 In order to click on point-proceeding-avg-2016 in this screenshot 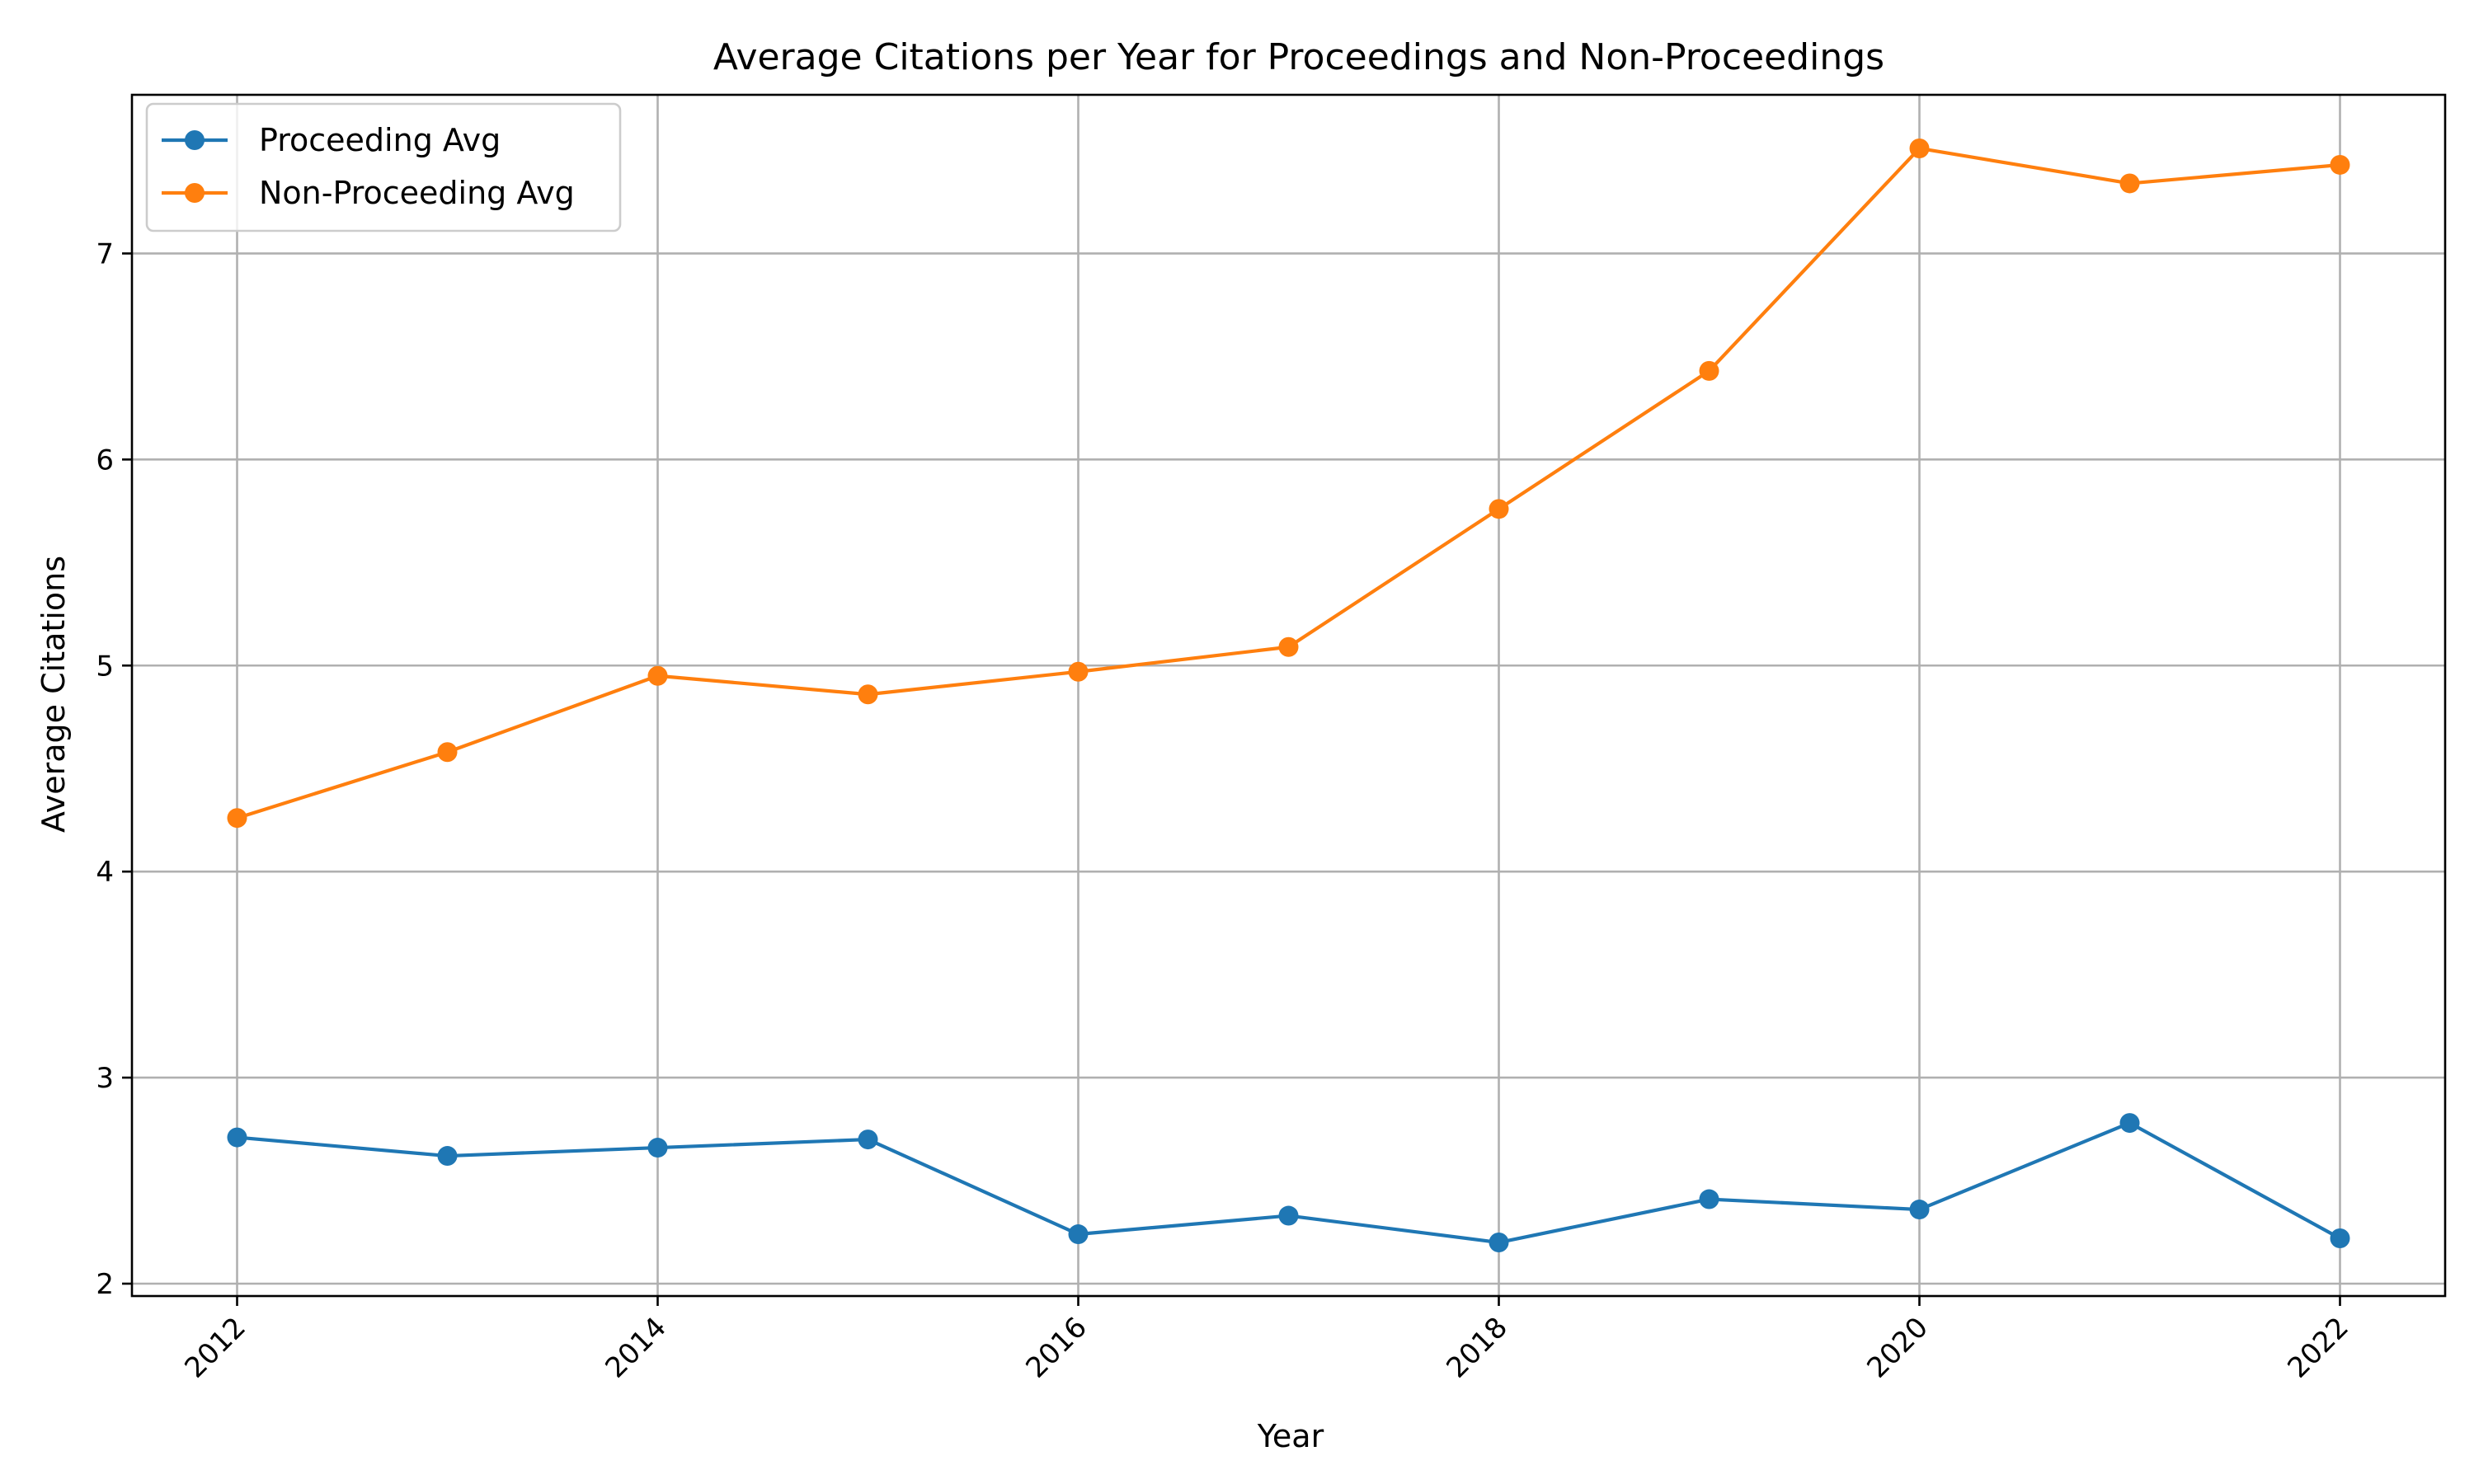, I will do `click(1078, 1234)`.